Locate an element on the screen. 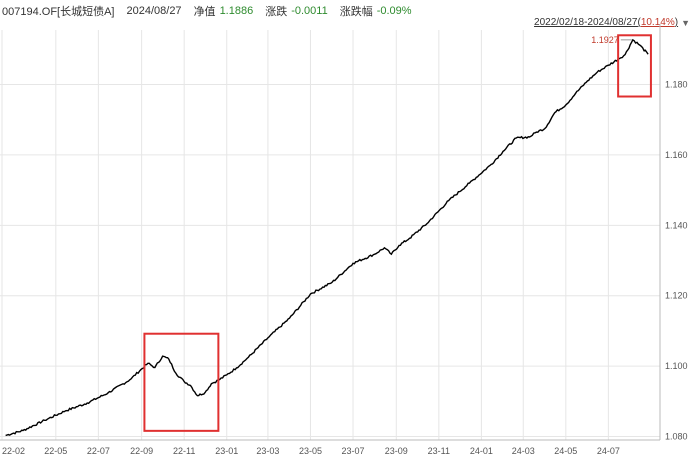  period-pct-open: ( is located at coordinates (639, 22).